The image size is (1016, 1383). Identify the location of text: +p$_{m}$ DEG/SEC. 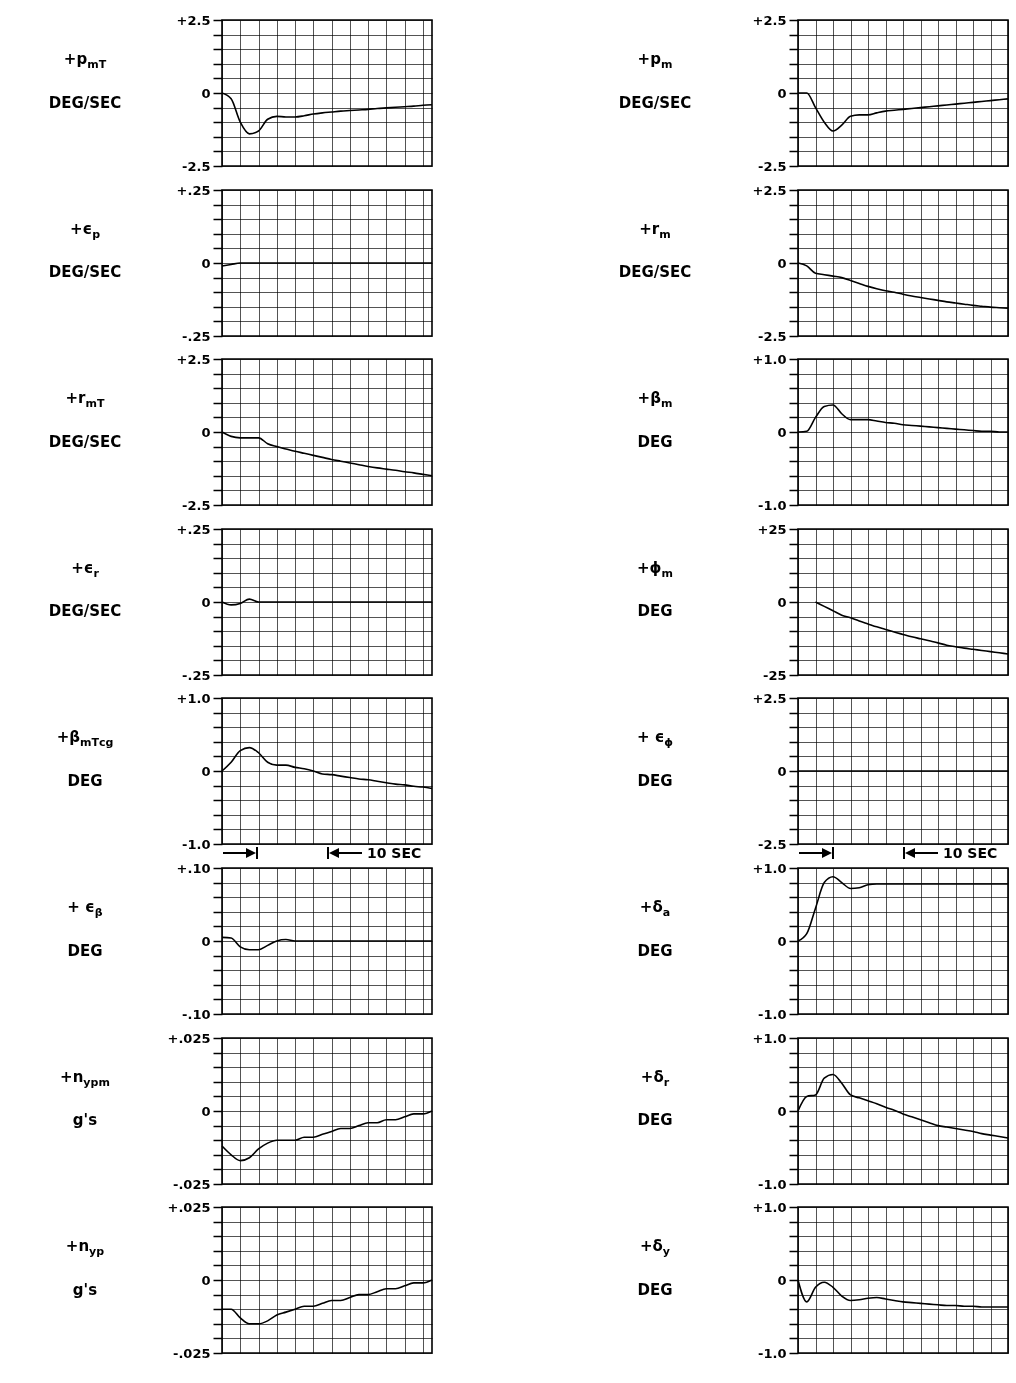
(655, 81).